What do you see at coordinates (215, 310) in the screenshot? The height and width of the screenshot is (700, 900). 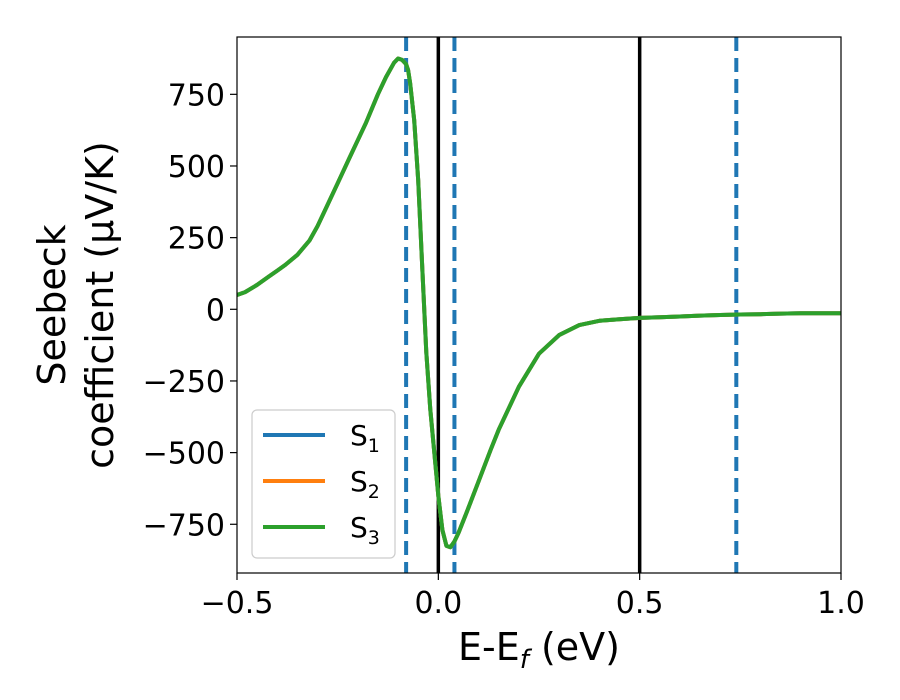 I see `y-tick-label: 0` at bounding box center [215, 310].